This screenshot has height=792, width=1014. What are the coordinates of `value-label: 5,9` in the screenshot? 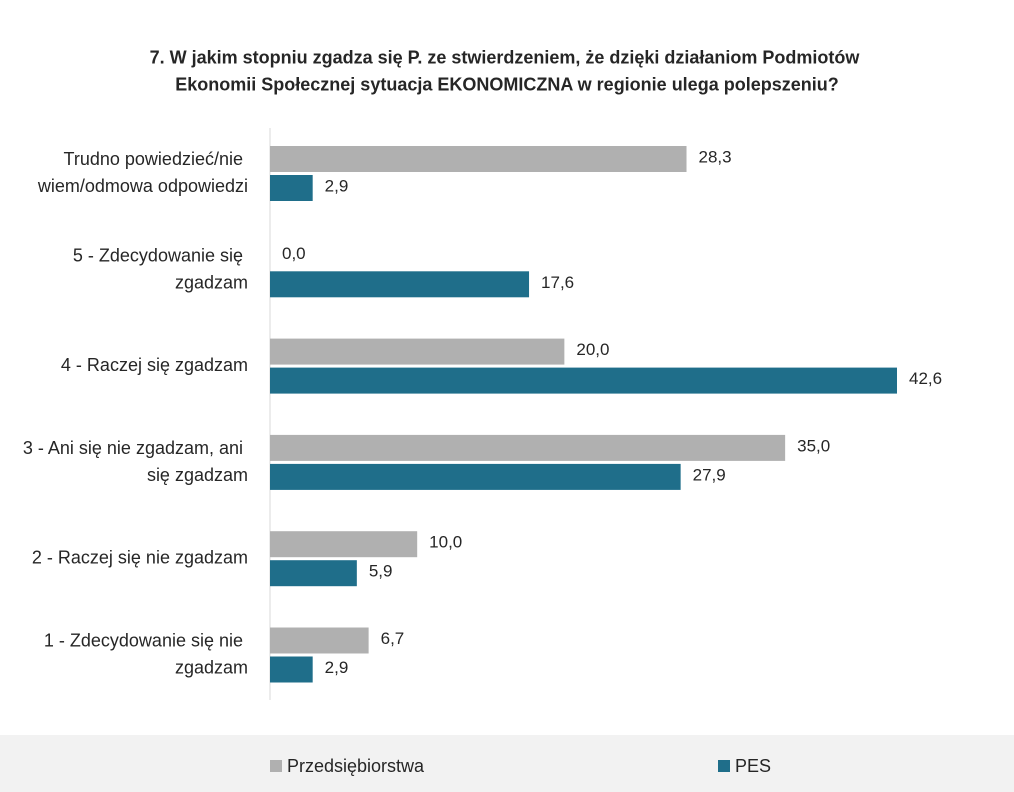 It's located at (381, 571).